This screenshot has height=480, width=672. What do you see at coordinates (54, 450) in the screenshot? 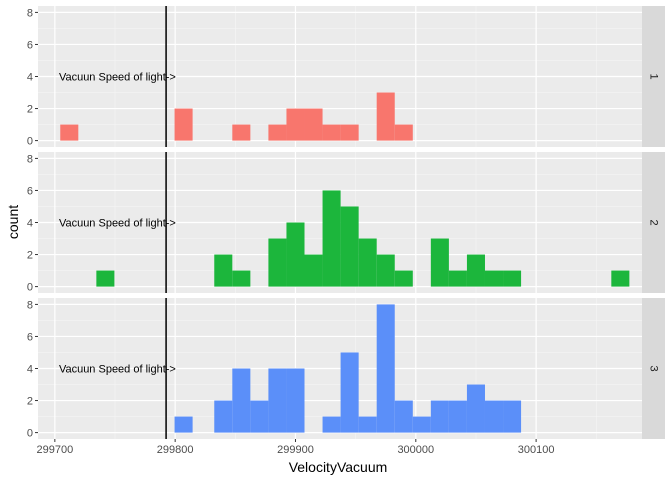
I see `x-tick-label: 299700` at bounding box center [54, 450].